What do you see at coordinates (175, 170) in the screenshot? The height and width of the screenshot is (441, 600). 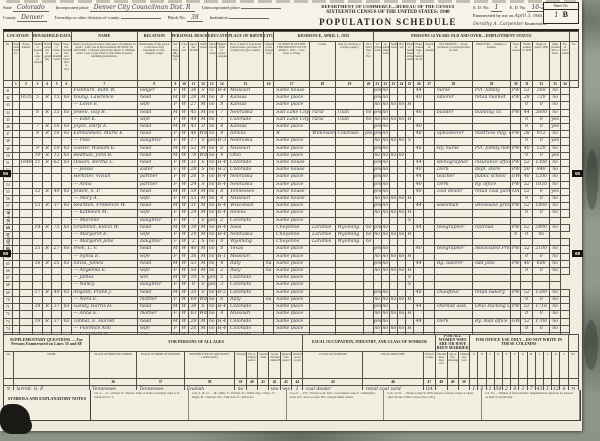 I see `schedule-cell: F` at bounding box center [175, 170].